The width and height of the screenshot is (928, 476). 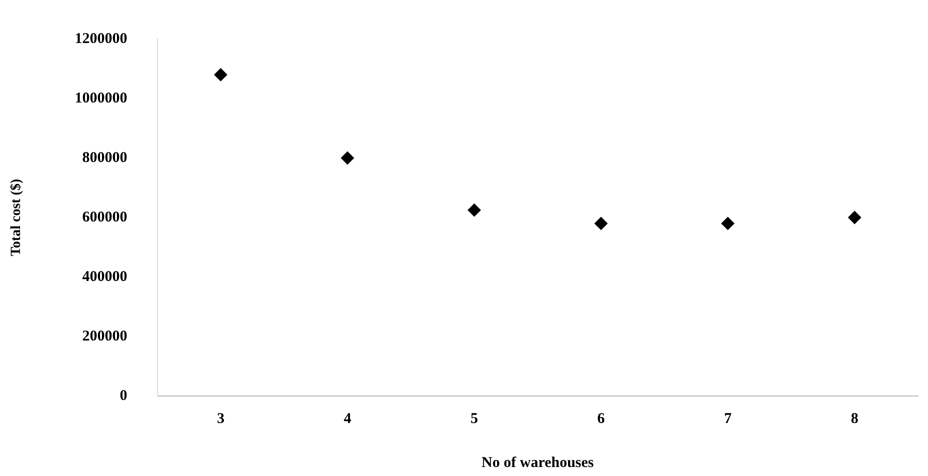 What do you see at coordinates (101, 98) in the screenshot?
I see `y-tick-label: 1000000` at bounding box center [101, 98].